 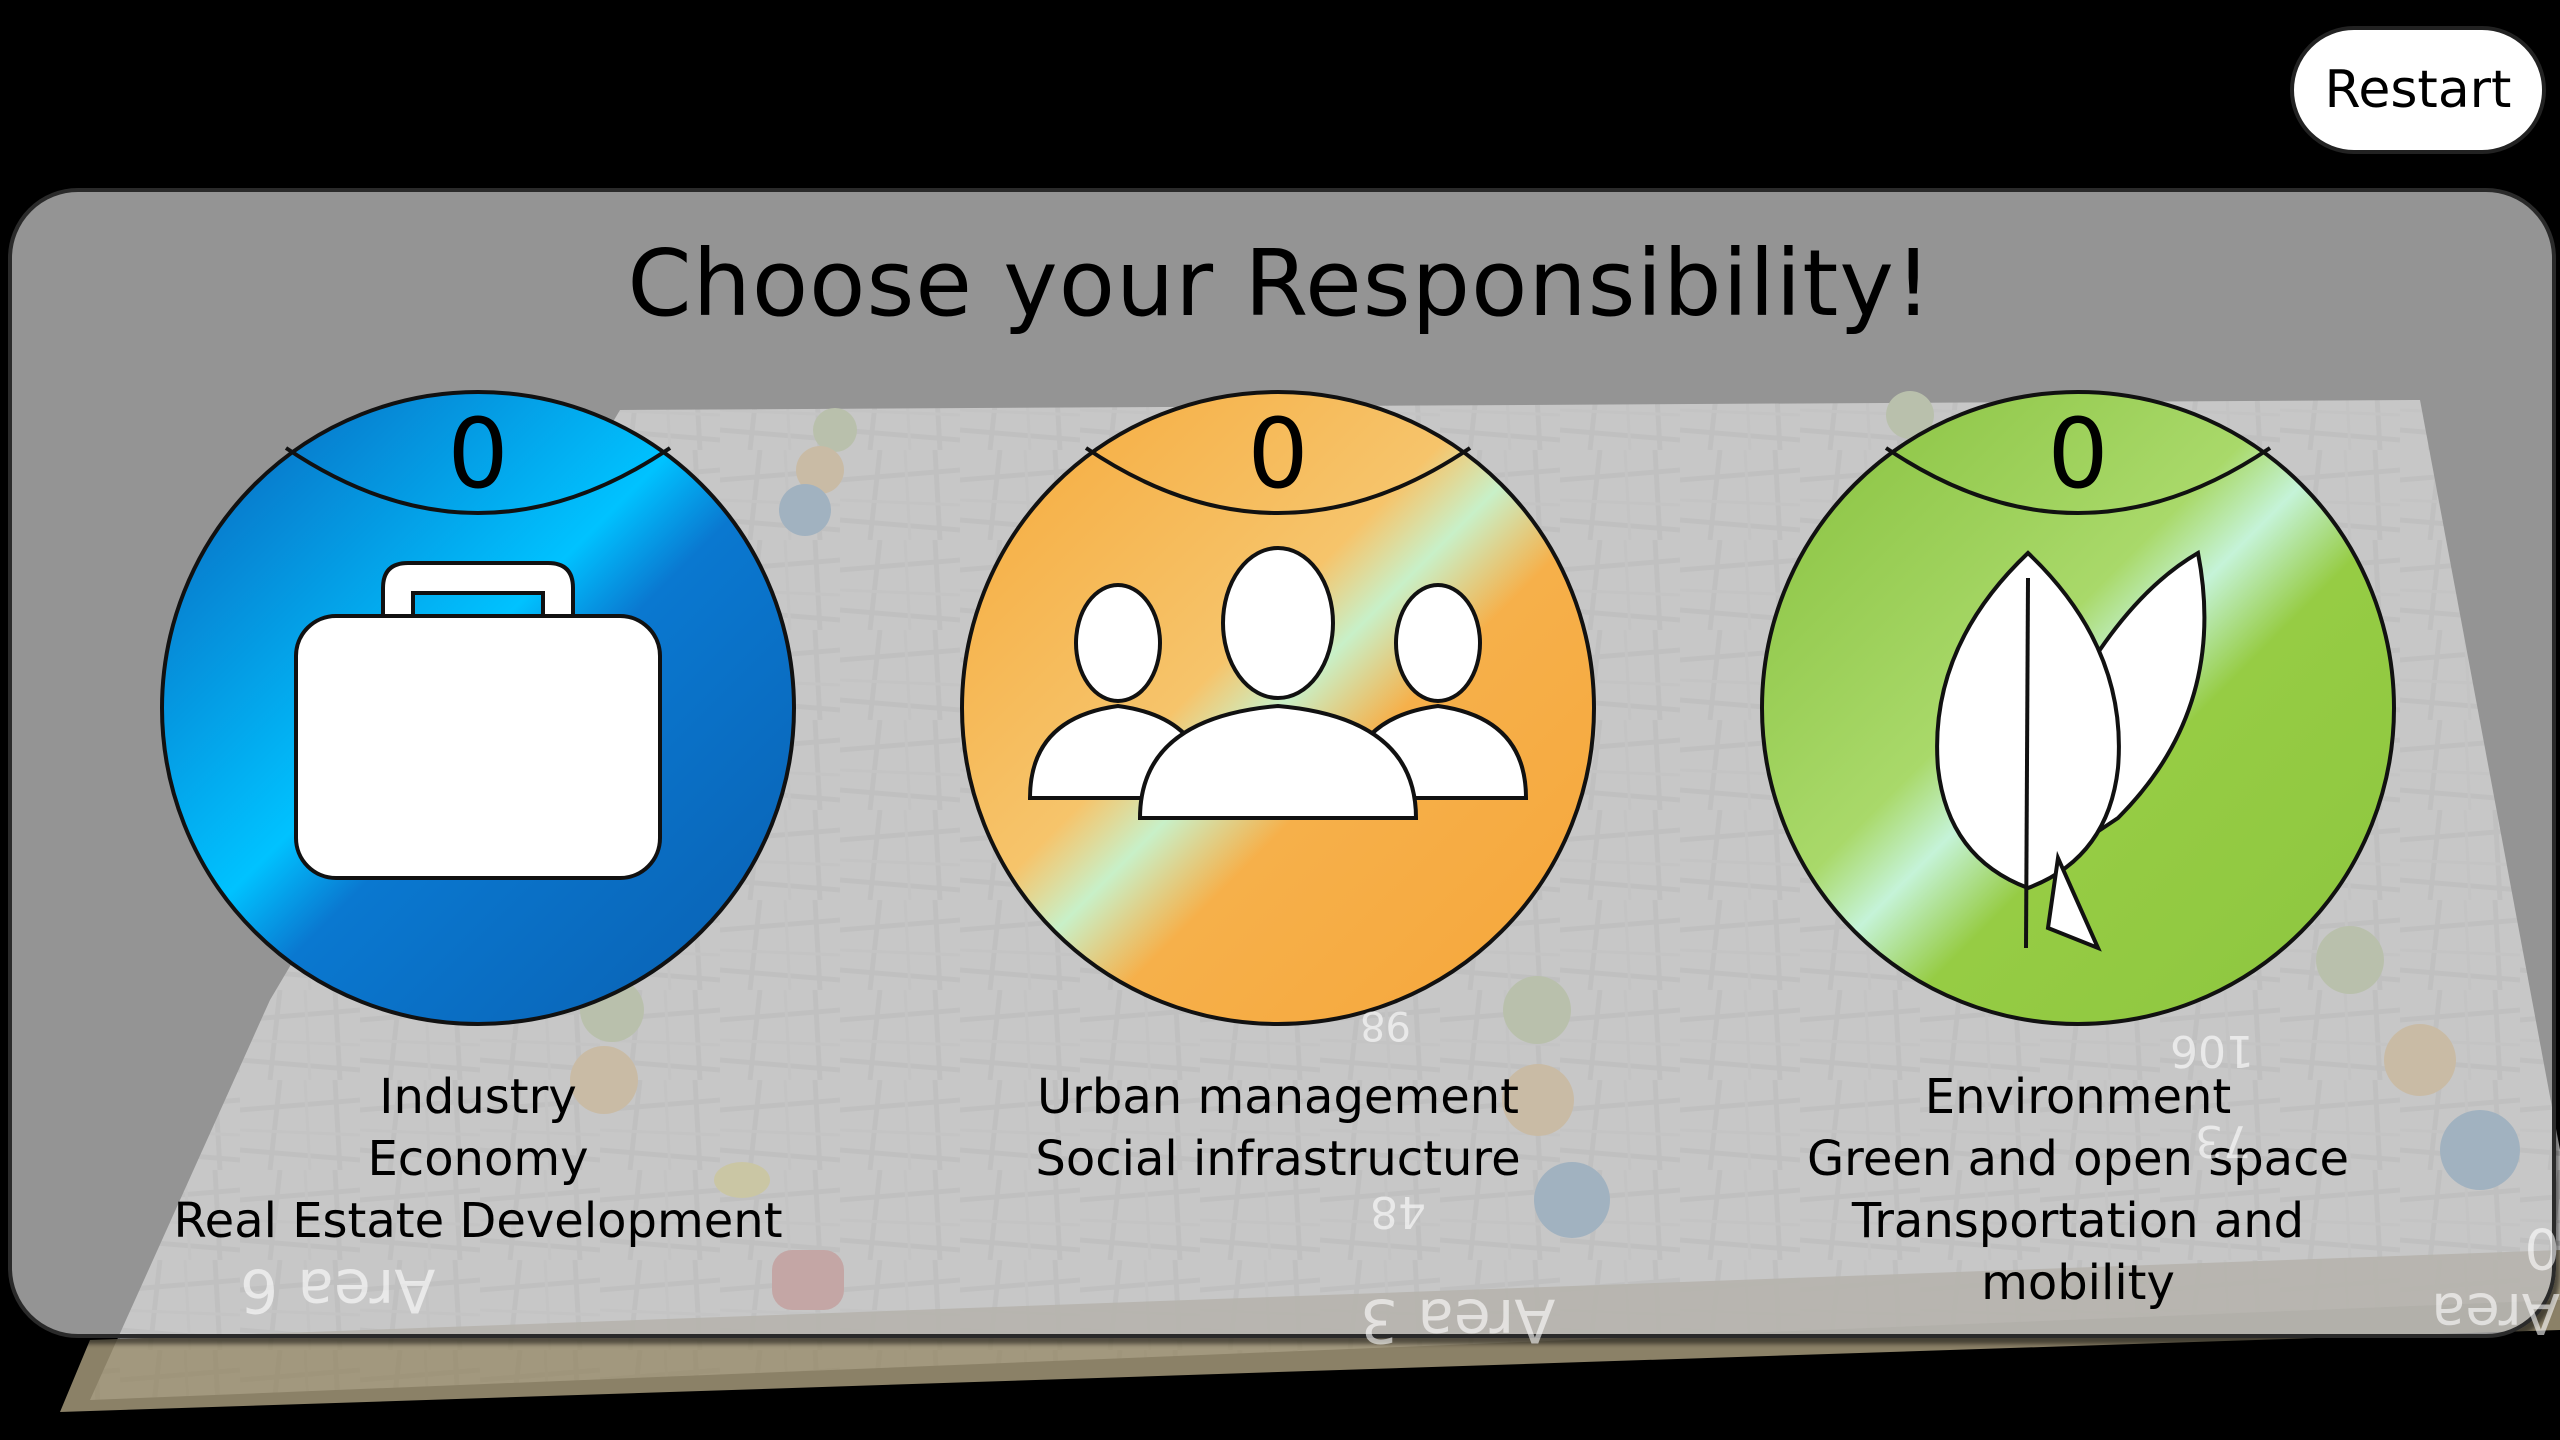 I want to click on caption-line: Industry, so click(x=478, y=1097).